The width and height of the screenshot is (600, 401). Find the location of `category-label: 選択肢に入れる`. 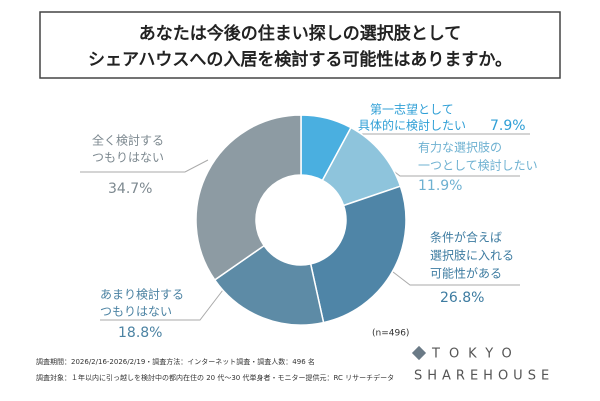

category-label: 選択肢に入れる is located at coordinates (472, 255).